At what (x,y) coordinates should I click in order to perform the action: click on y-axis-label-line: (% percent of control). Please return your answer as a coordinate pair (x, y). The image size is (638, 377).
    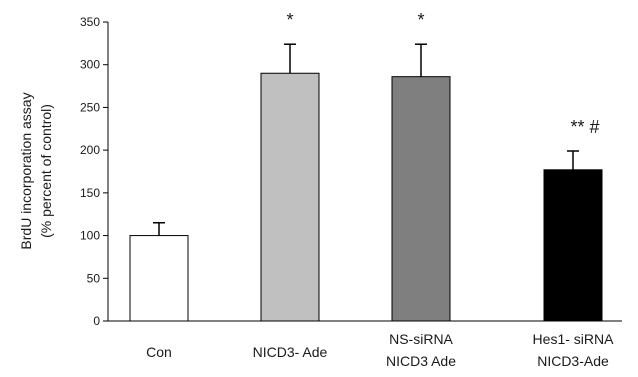
    Looking at the image, I should click on (46, 171).